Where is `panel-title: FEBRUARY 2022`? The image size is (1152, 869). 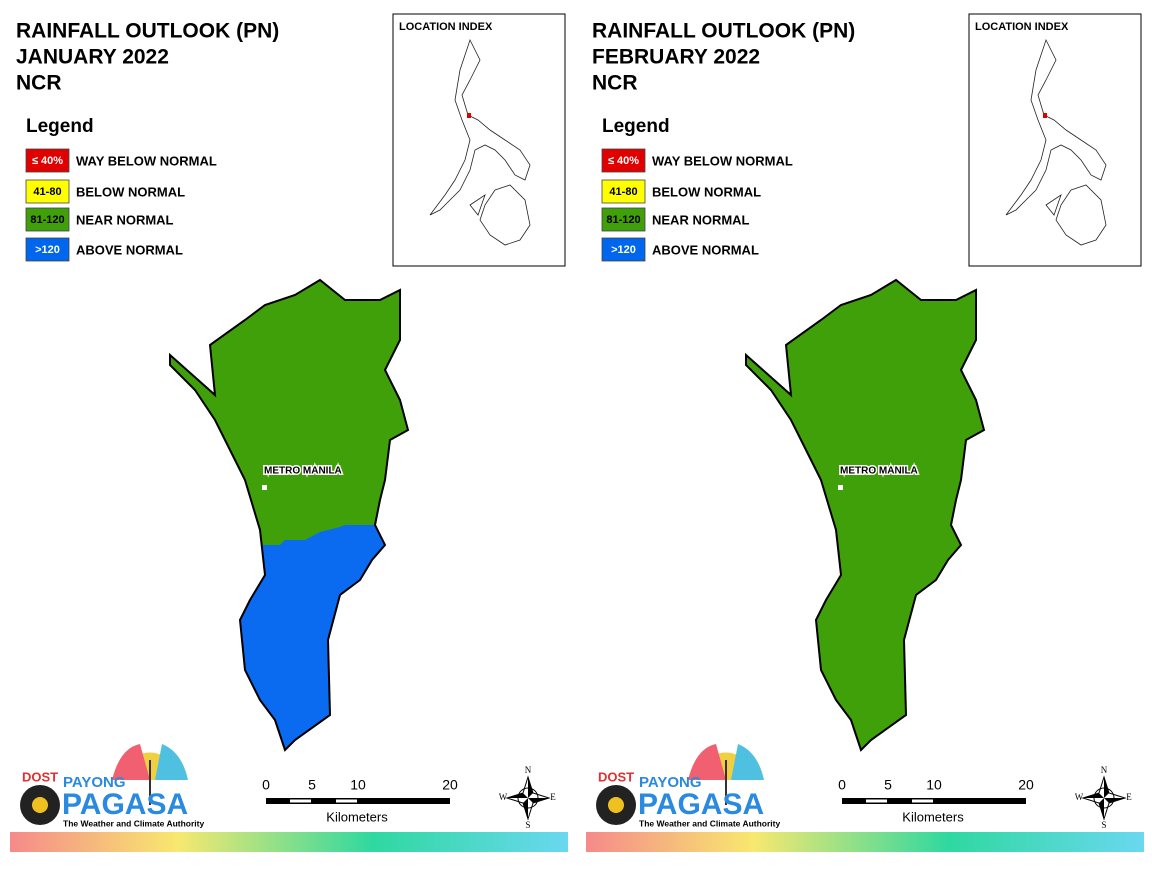
panel-title: FEBRUARY 2022 is located at coordinates (676, 57).